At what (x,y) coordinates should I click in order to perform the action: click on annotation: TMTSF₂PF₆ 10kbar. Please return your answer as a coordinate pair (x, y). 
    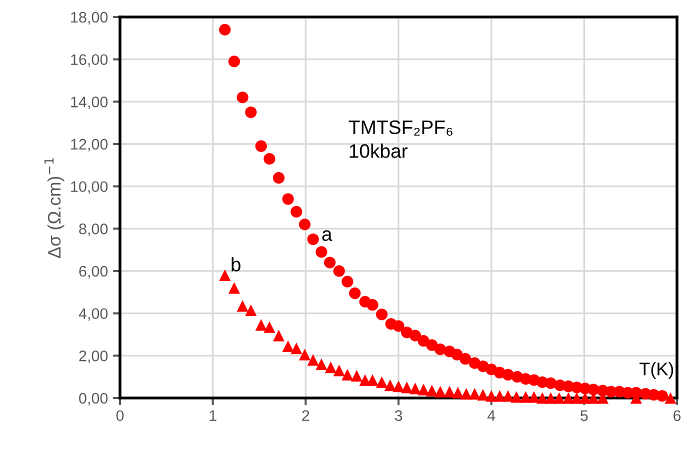
    Looking at the image, I should click on (400, 139).